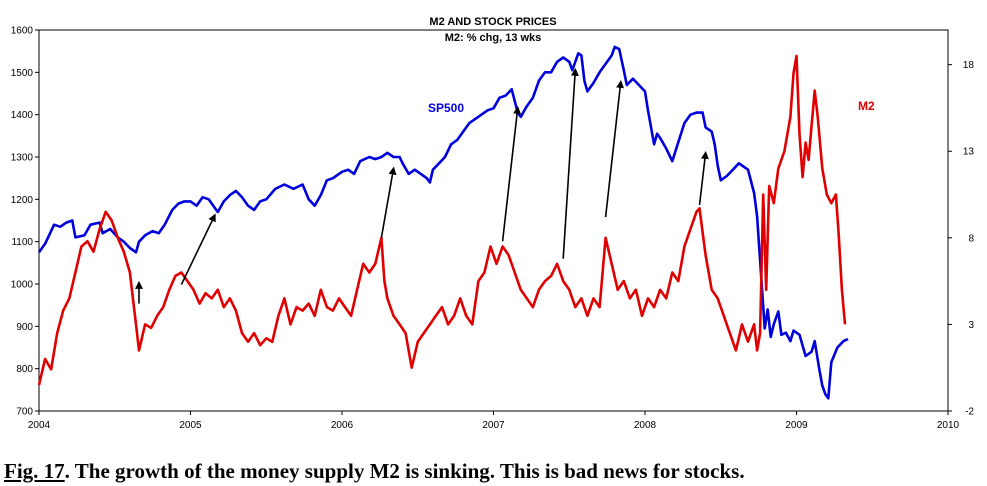  I want to click on right-tick-label: 3, so click(971, 325).